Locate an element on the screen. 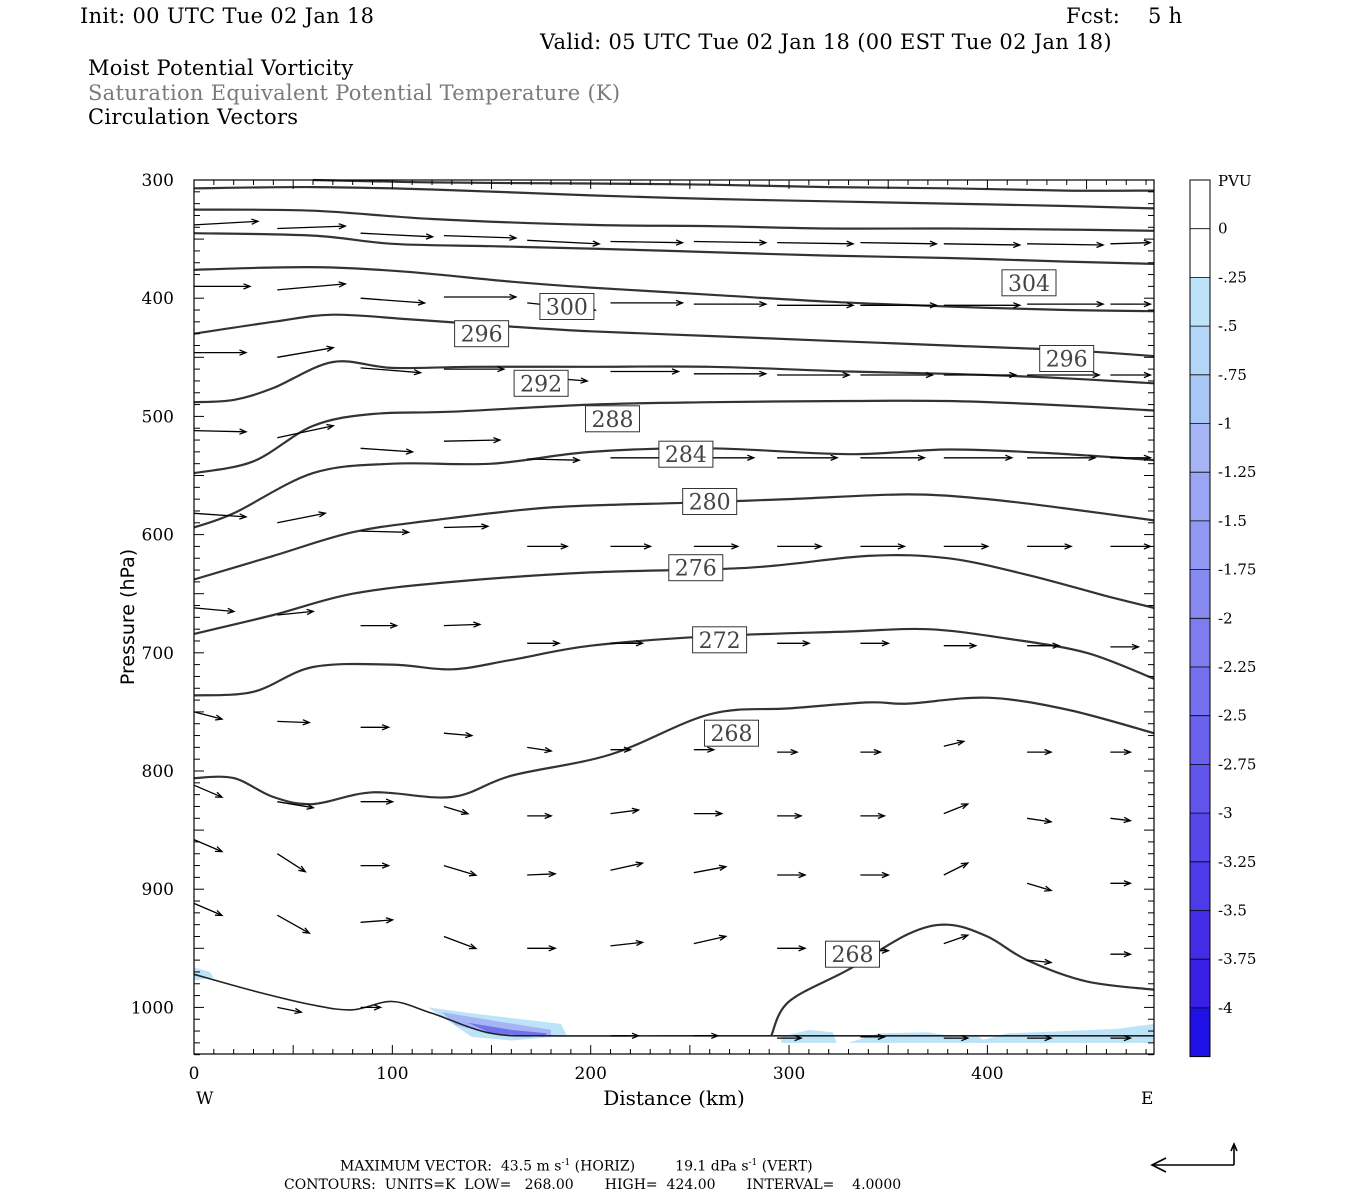 Image resolution: width=1350 pixels, height=1200 pixels. x-tick-label: 400 is located at coordinates (987, 1074).